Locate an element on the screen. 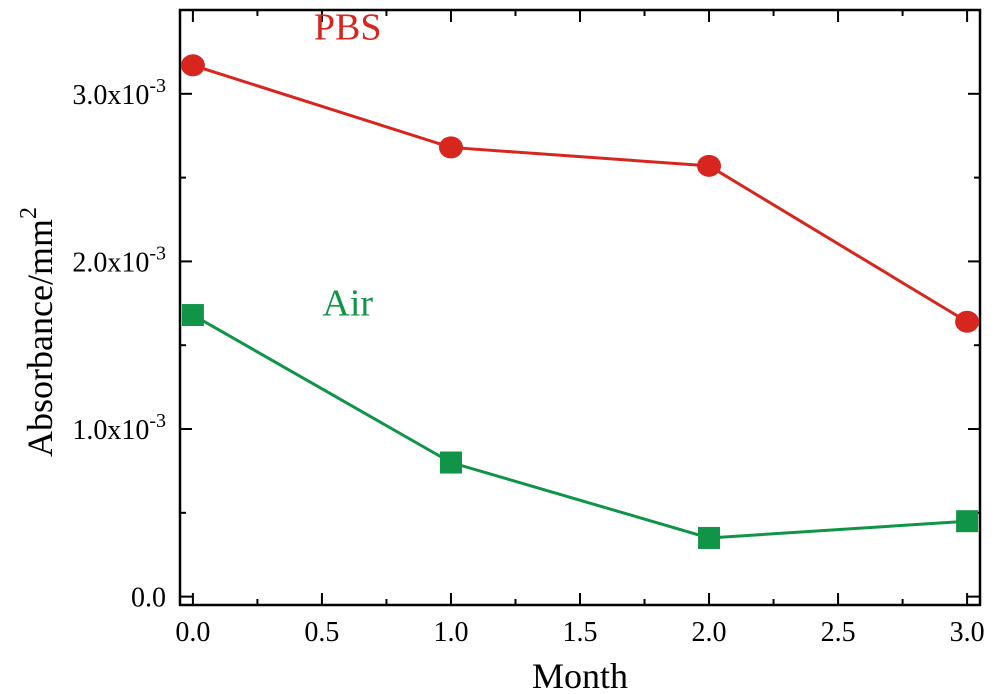 This screenshot has height=694, width=1000. series-label-pbs: PBS is located at coordinates (348, 27).